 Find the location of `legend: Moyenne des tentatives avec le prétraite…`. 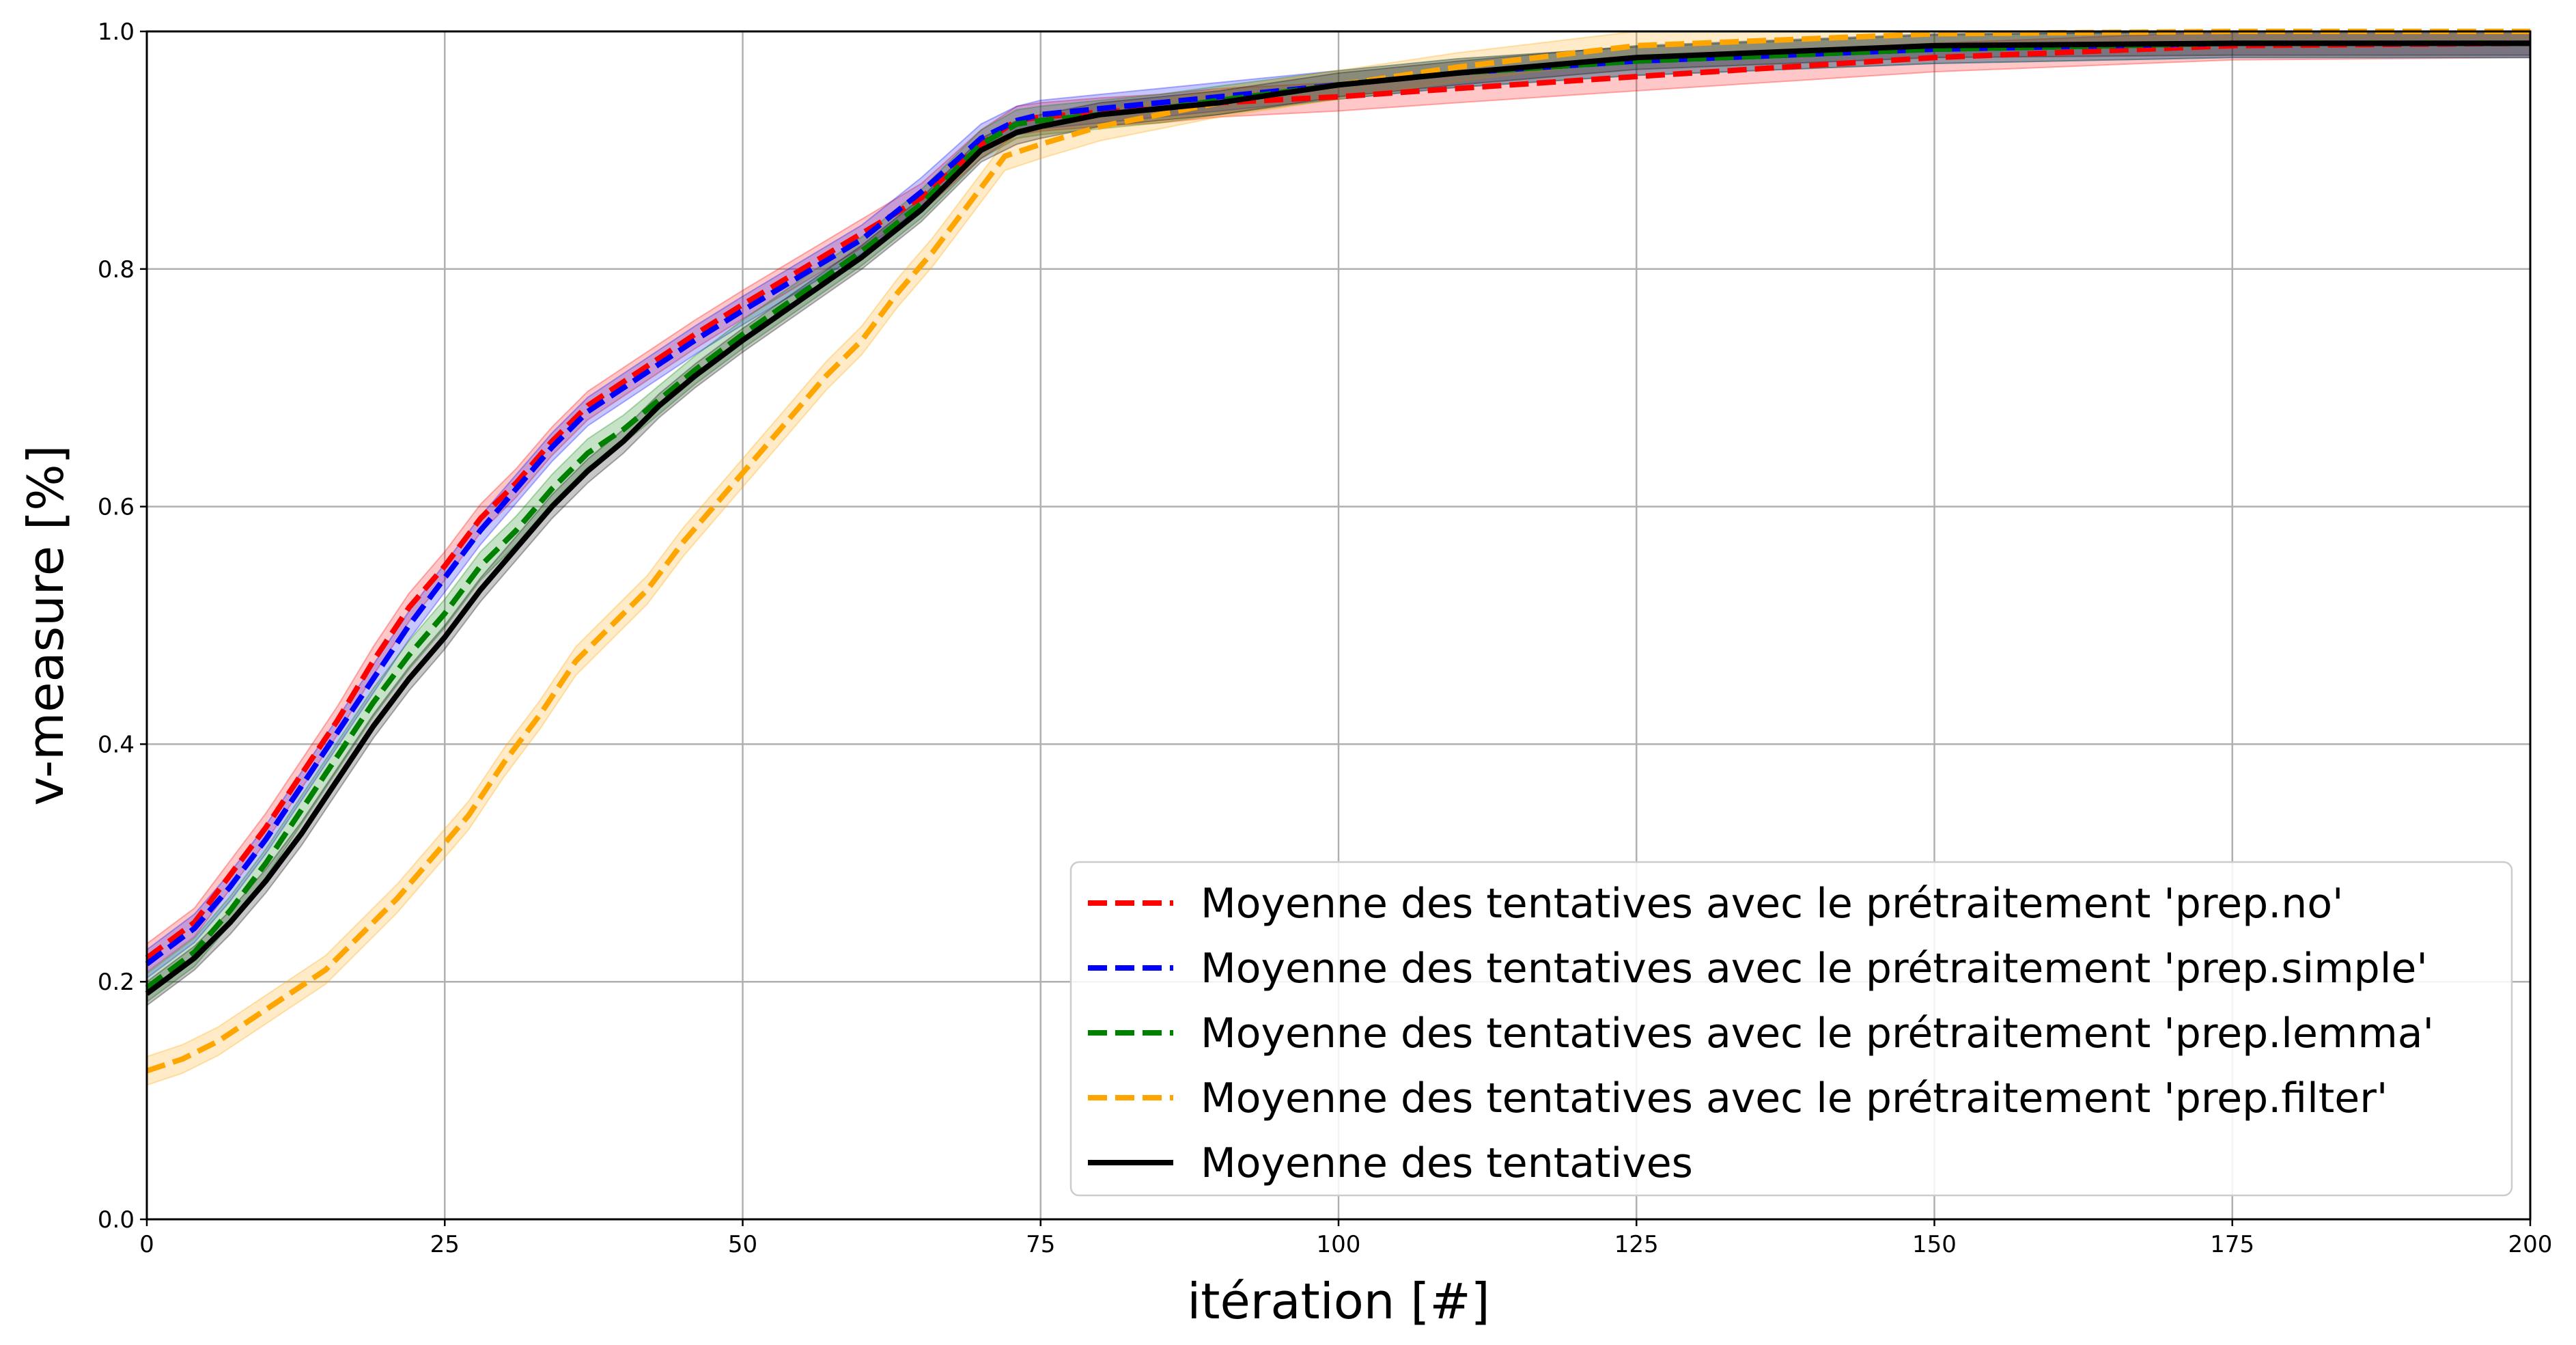

legend: Moyenne des tentatives avec le prétraite… is located at coordinates (1791, 1029).